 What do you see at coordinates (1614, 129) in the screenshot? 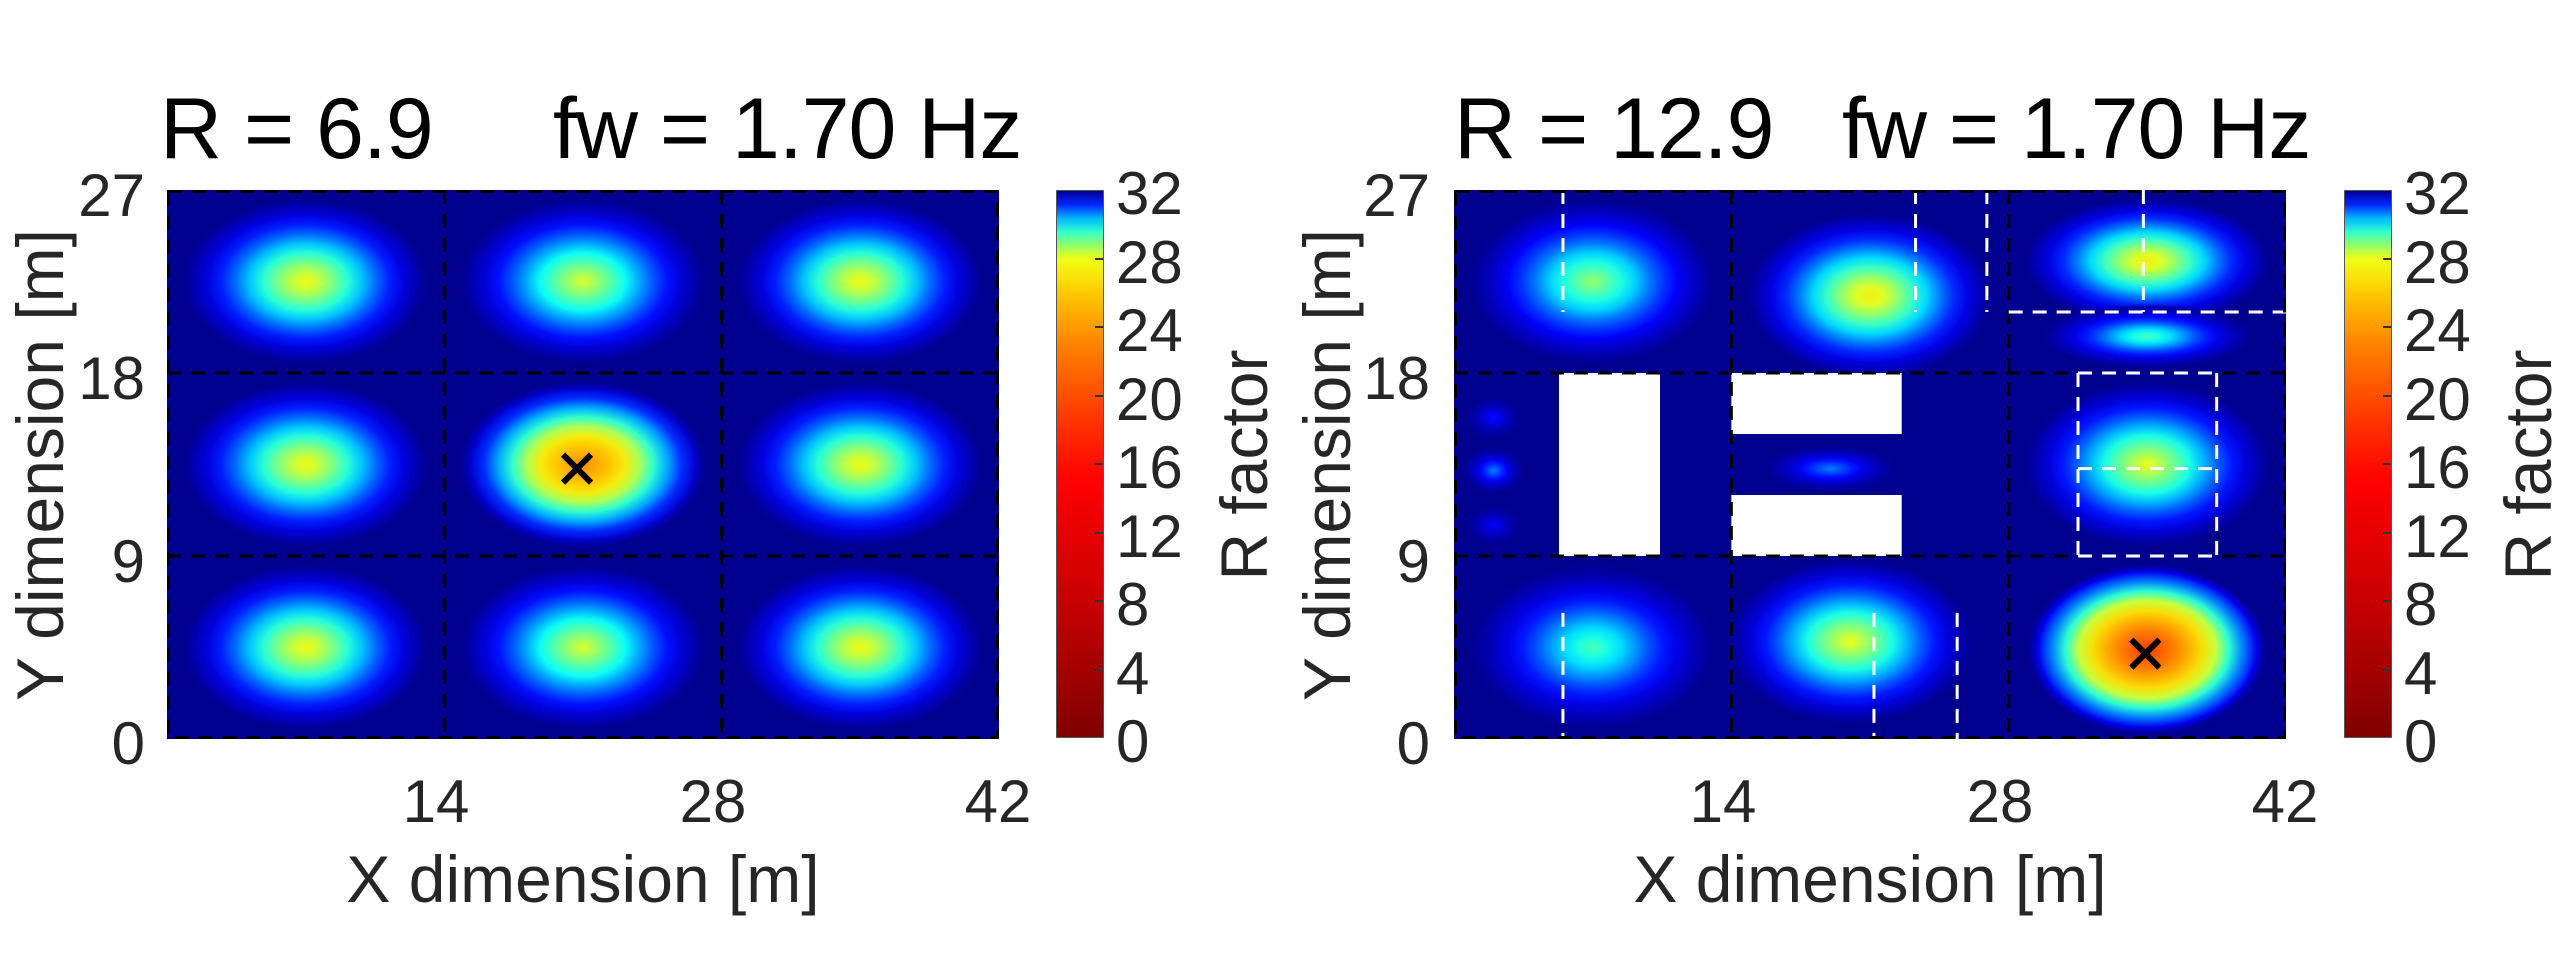
I see `chart-title-r-value: R = 12.9` at bounding box center [1614, 129].